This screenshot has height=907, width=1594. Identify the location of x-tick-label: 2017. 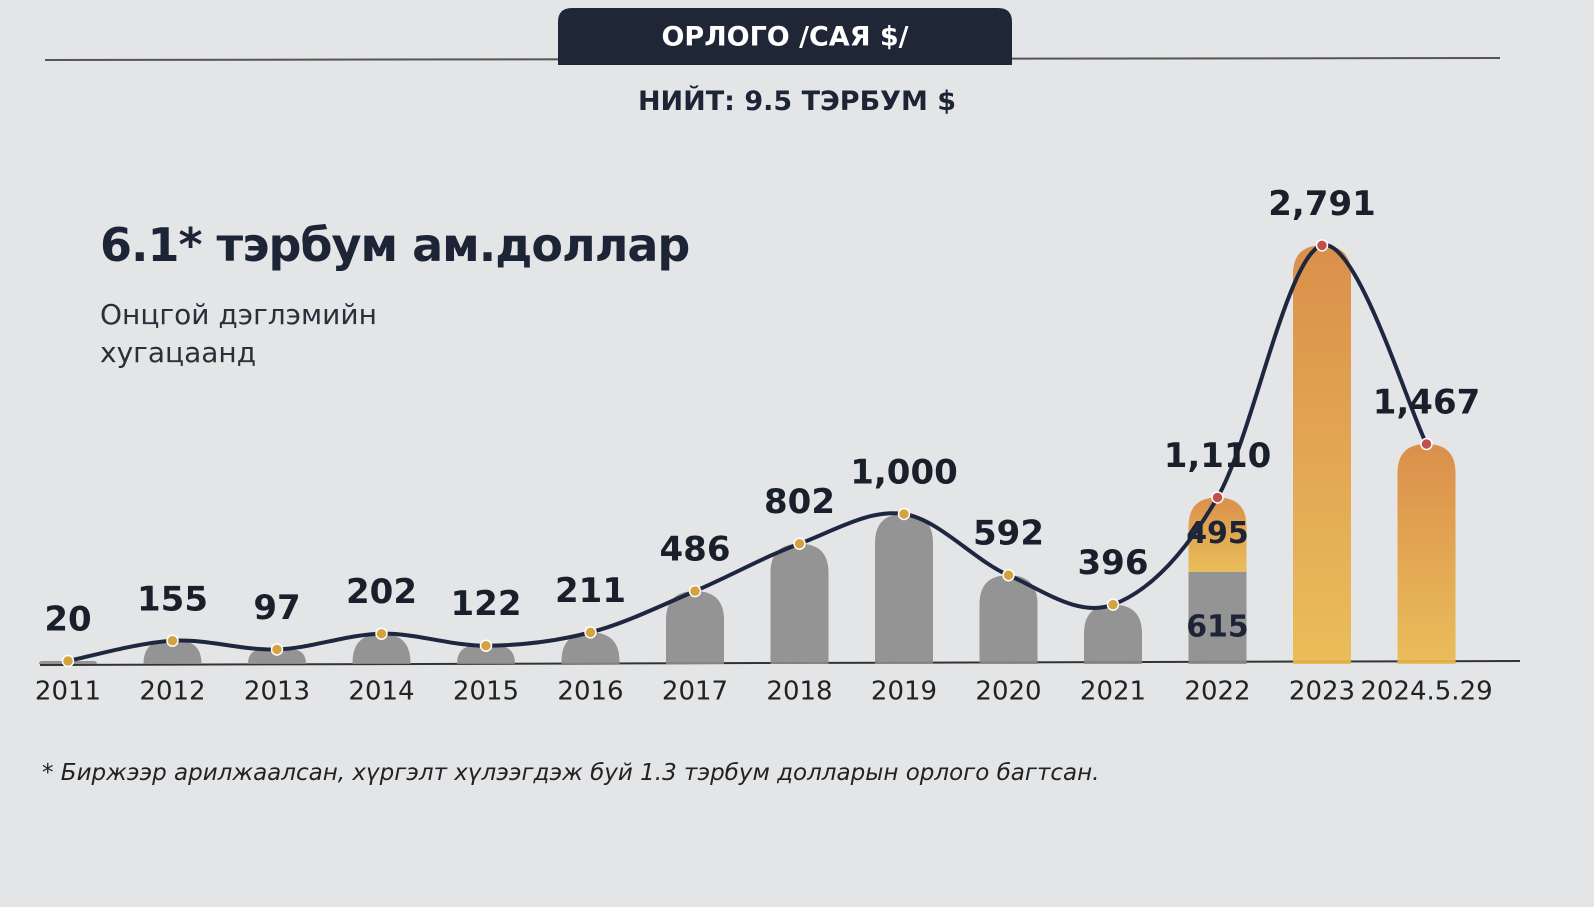
(695, 692).